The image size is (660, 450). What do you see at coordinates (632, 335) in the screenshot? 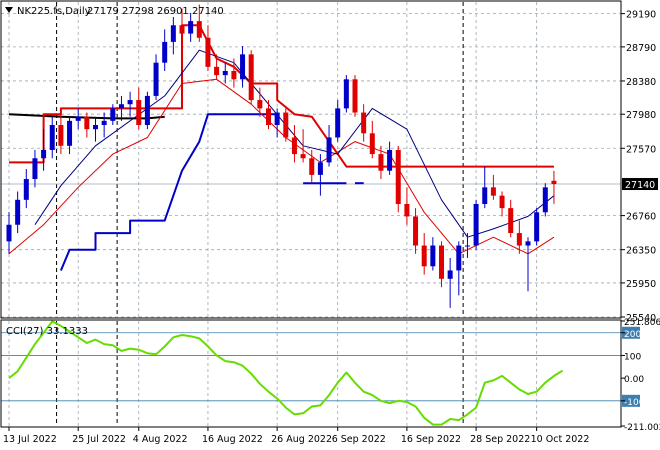
I see `cci-tick-label: 200` at bounding box center [632, 335].